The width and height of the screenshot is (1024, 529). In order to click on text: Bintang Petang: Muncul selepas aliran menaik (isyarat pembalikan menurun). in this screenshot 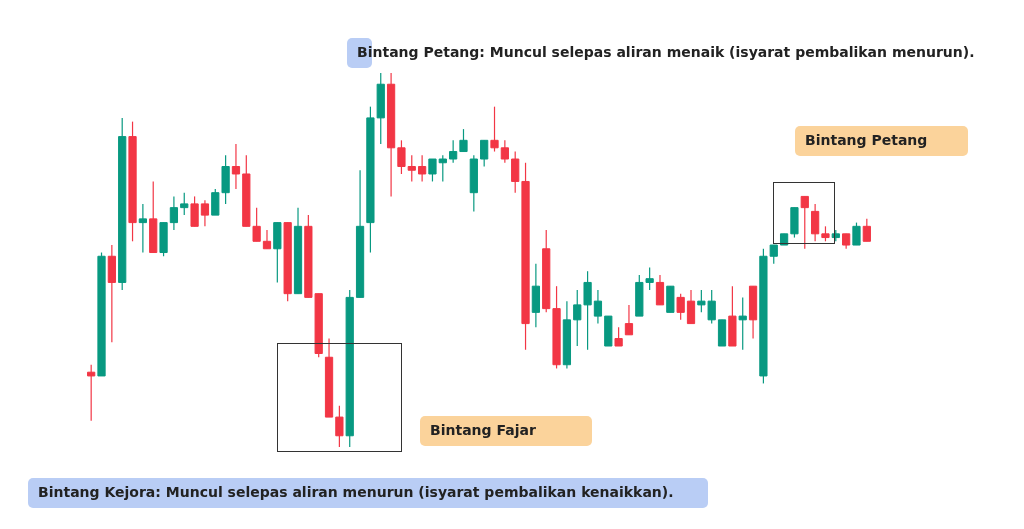, I will do `click(666, 52)`.